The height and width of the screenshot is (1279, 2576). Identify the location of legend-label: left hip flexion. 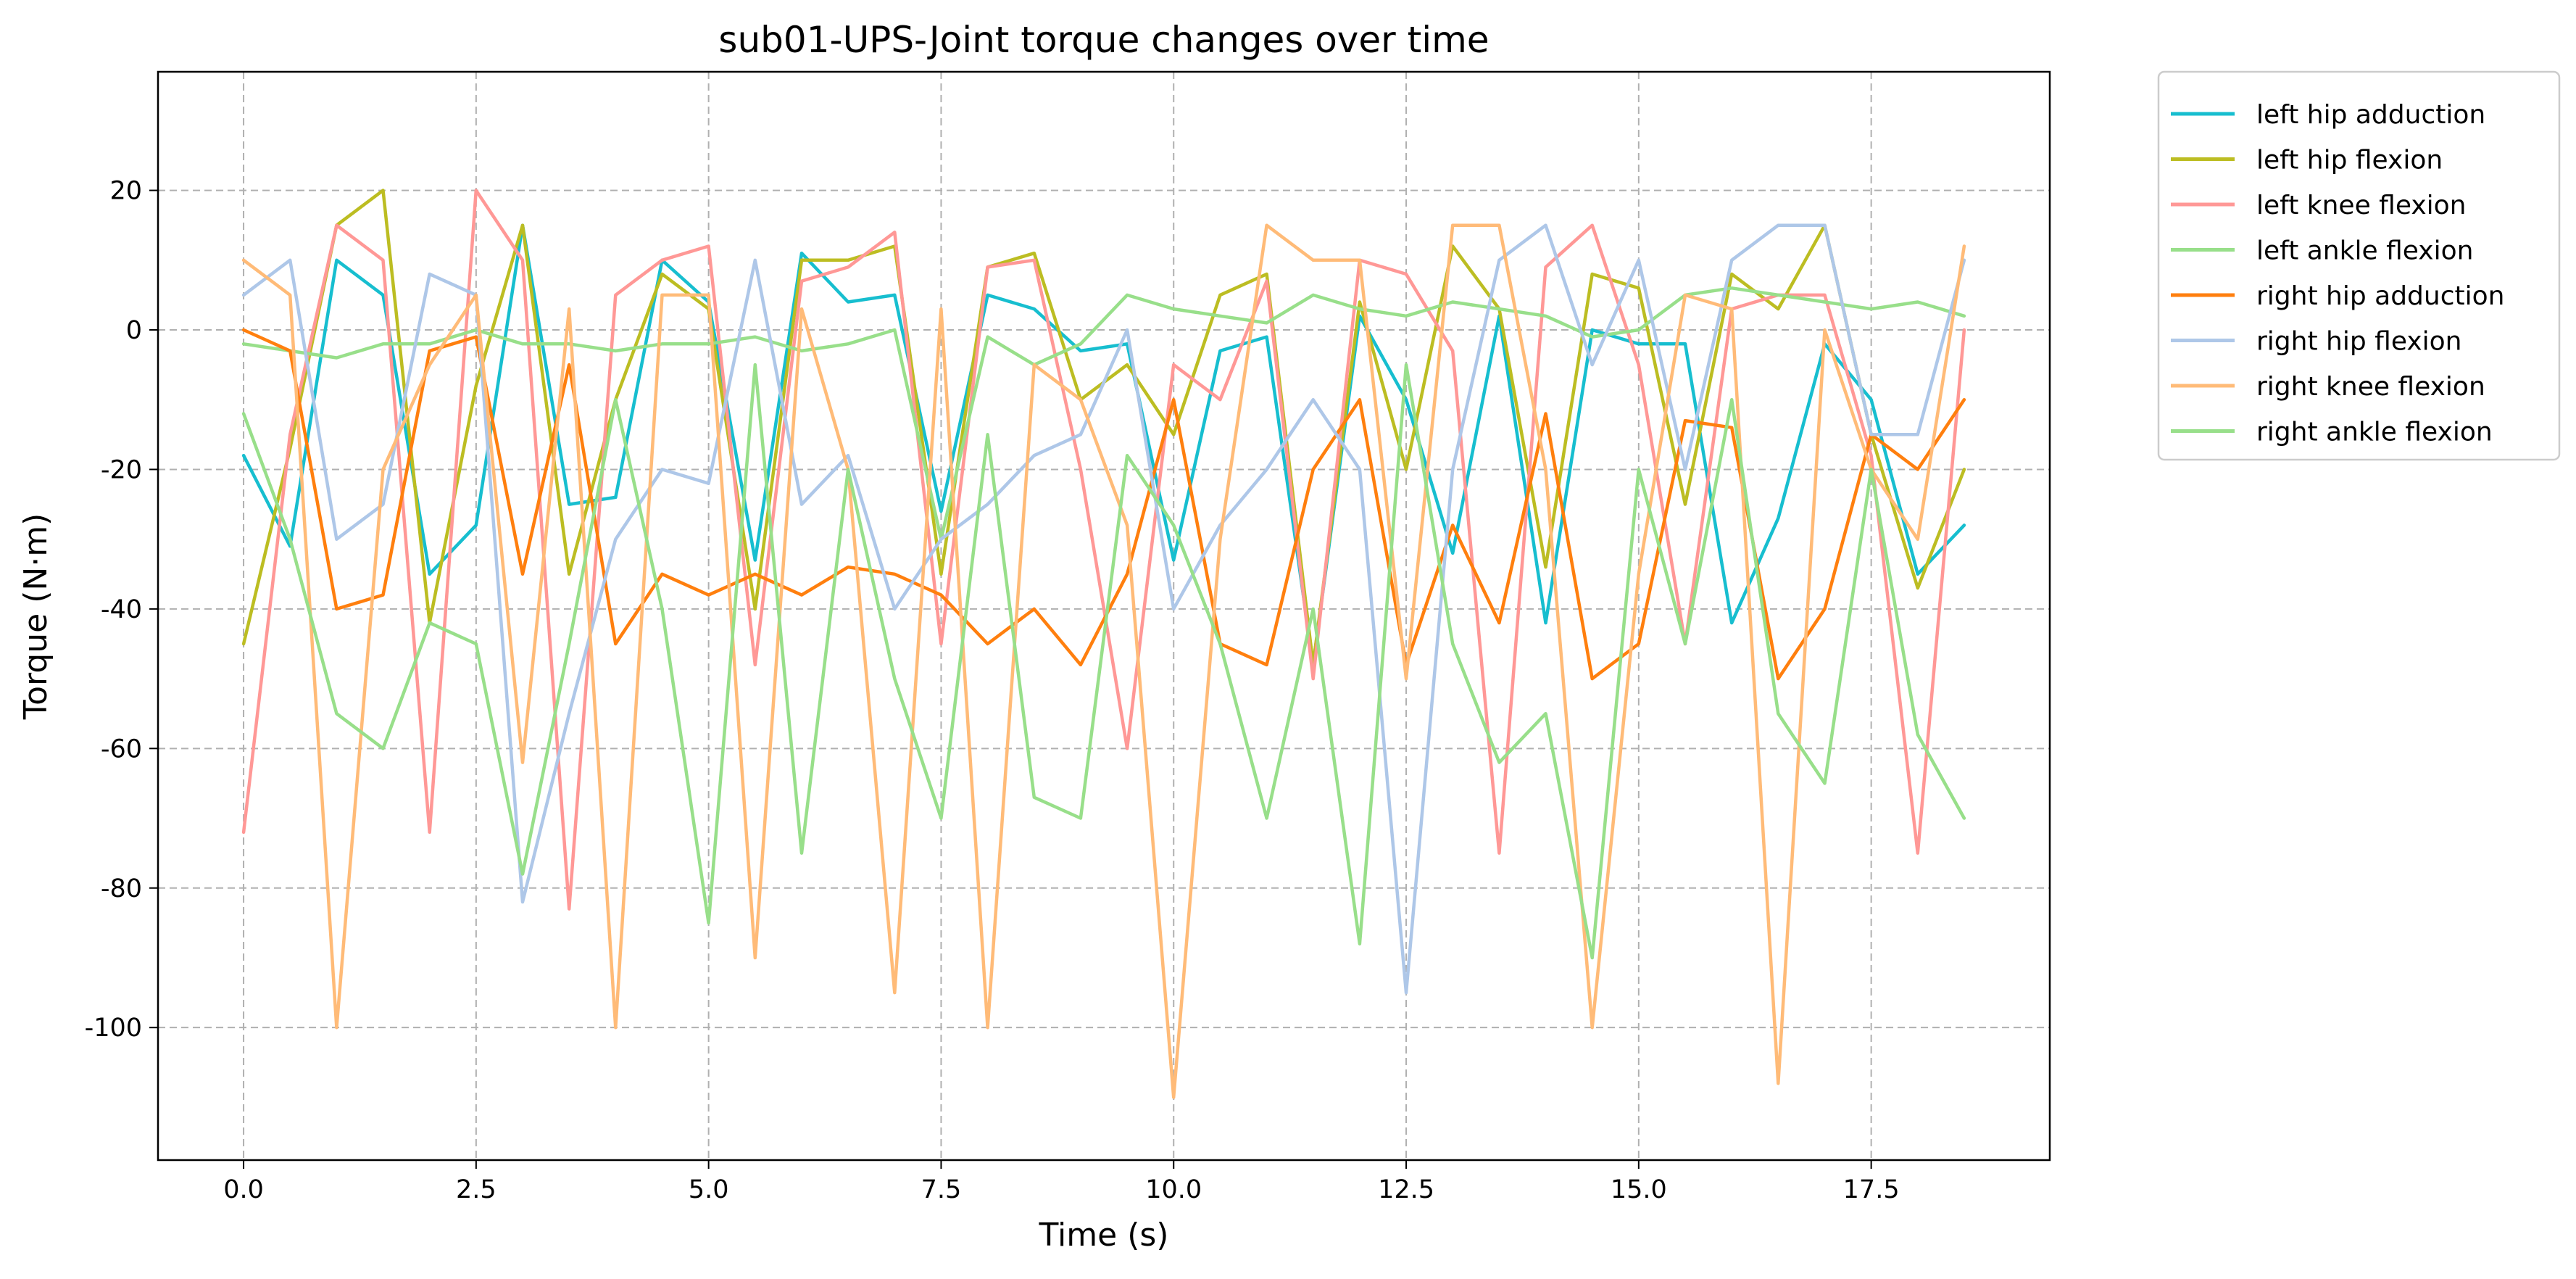
(2349, 160).